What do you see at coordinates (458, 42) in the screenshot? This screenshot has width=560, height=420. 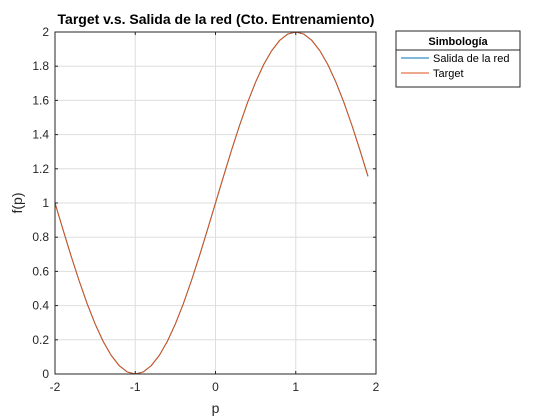 I see `legend-title: Simbología` at bounding box center [458, 42].